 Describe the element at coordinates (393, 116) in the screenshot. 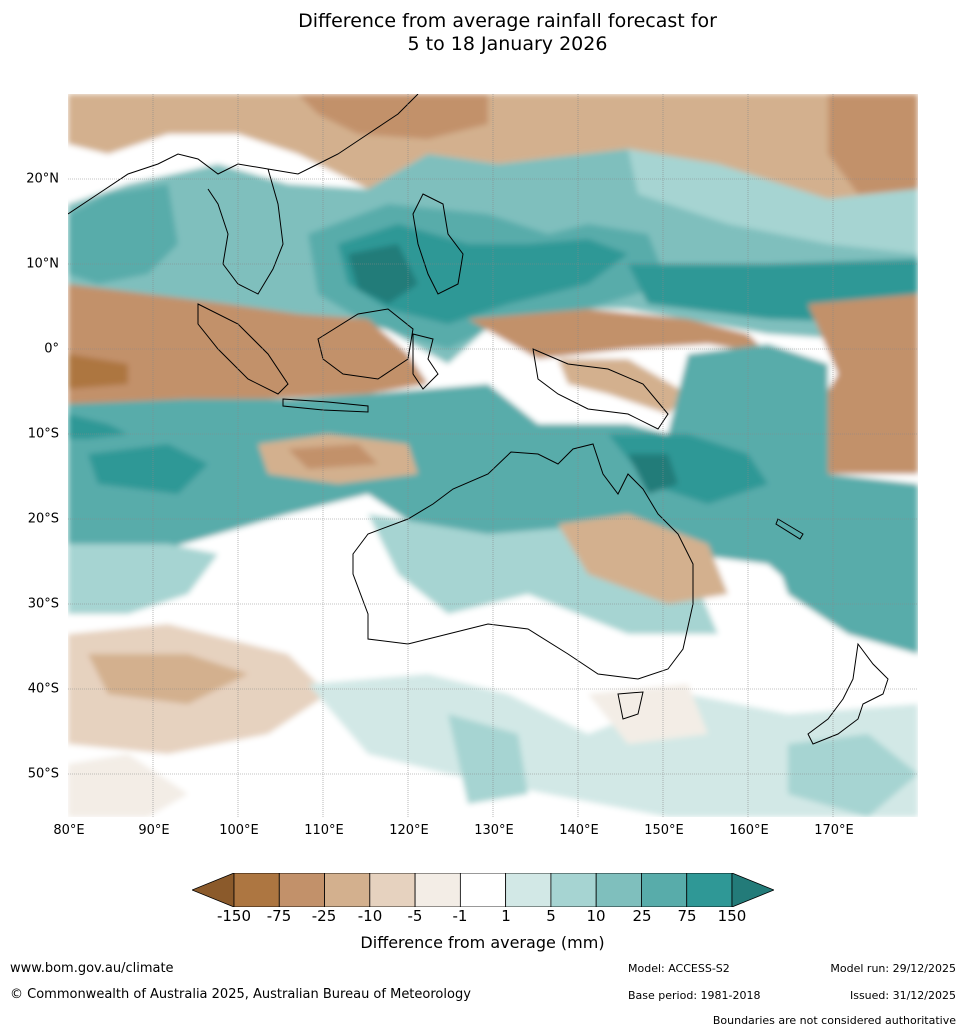

I see `dry-region-north-core` at that location.